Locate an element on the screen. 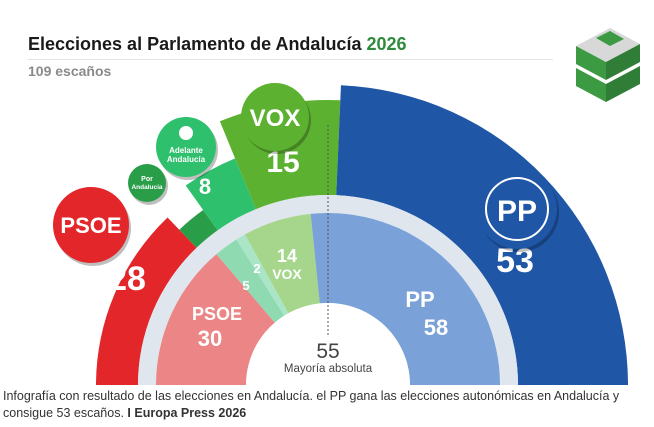 The width and height of the screenshot is (654, 427). inner-label-vox: 14 is located at coordinates (287, 256).